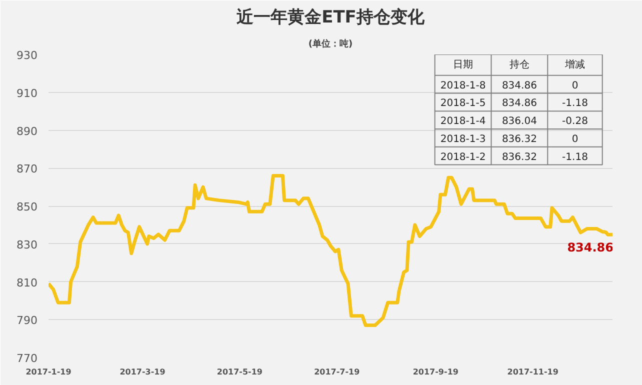  I want to click on x-tick-label: 2017-9-19, so click(435, 372).